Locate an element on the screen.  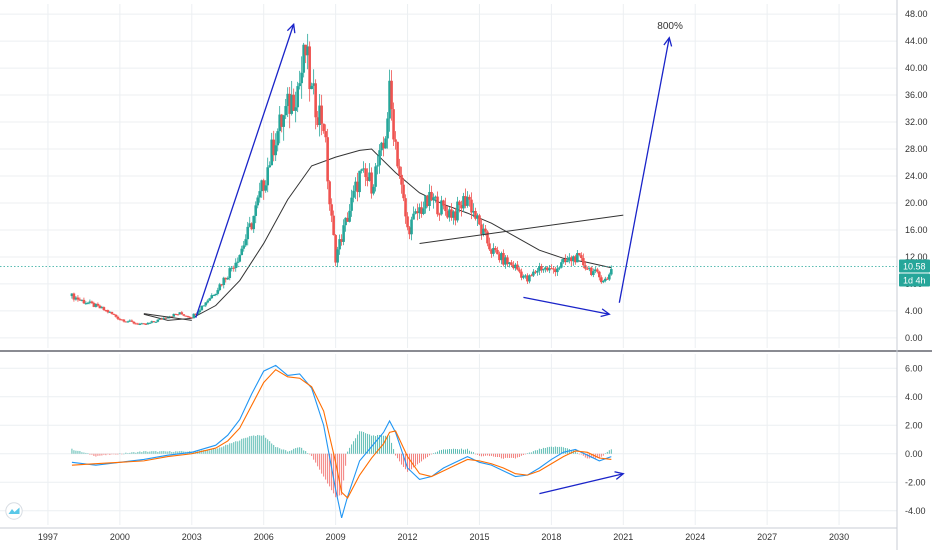
macd-y-tick-label: 0.00 is located at coordinates (914, 454).